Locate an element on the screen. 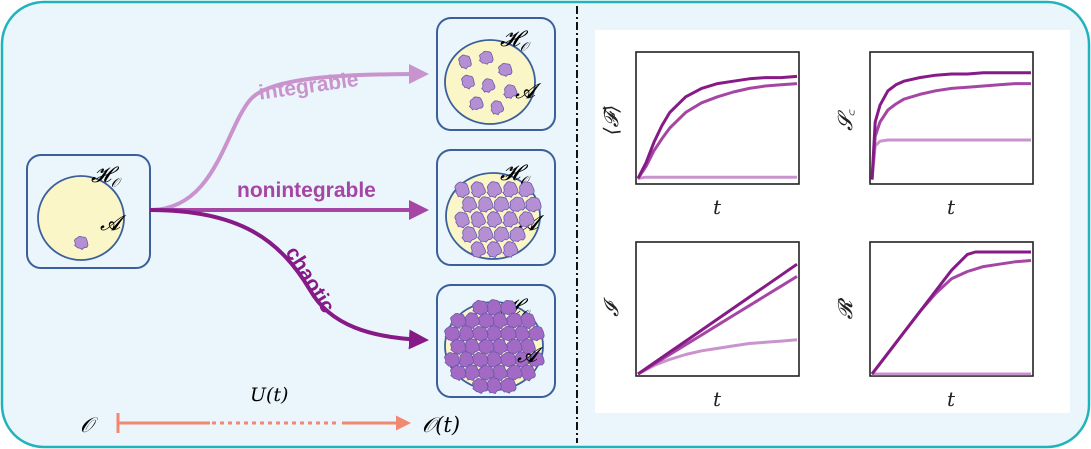 The width and height of the screenshot is (1091, 449). chaotic-arrow is located at coordinates (289, 279).